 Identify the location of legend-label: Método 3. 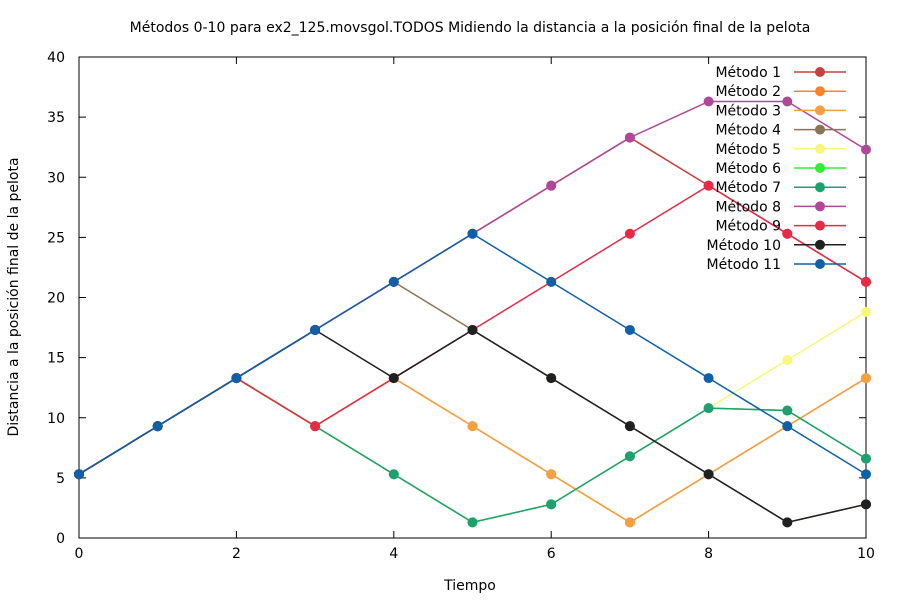
(748, 111).